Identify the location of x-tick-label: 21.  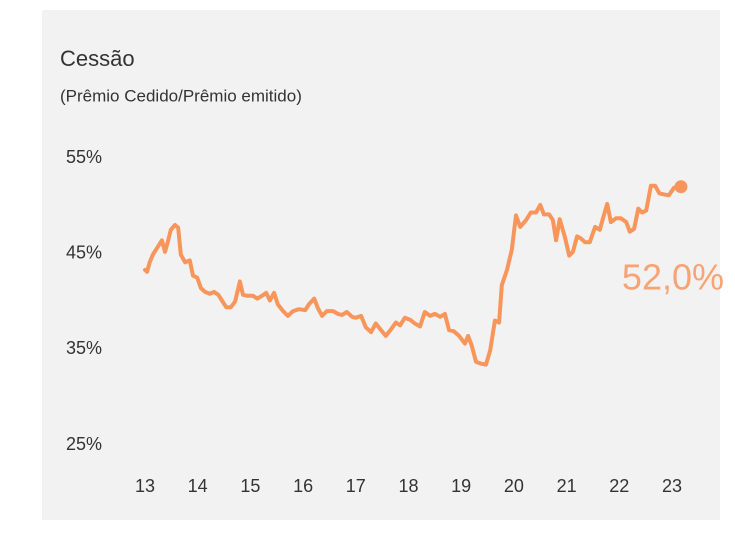
(567, 486).